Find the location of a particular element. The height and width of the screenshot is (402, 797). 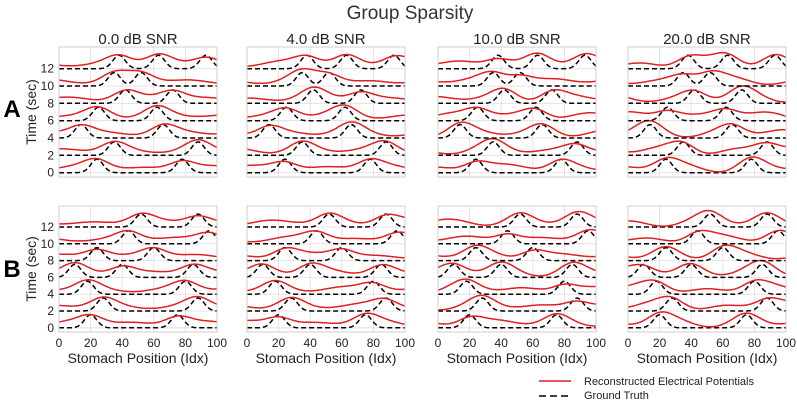

traces-r1c2 is located at coordinates (517, 269).